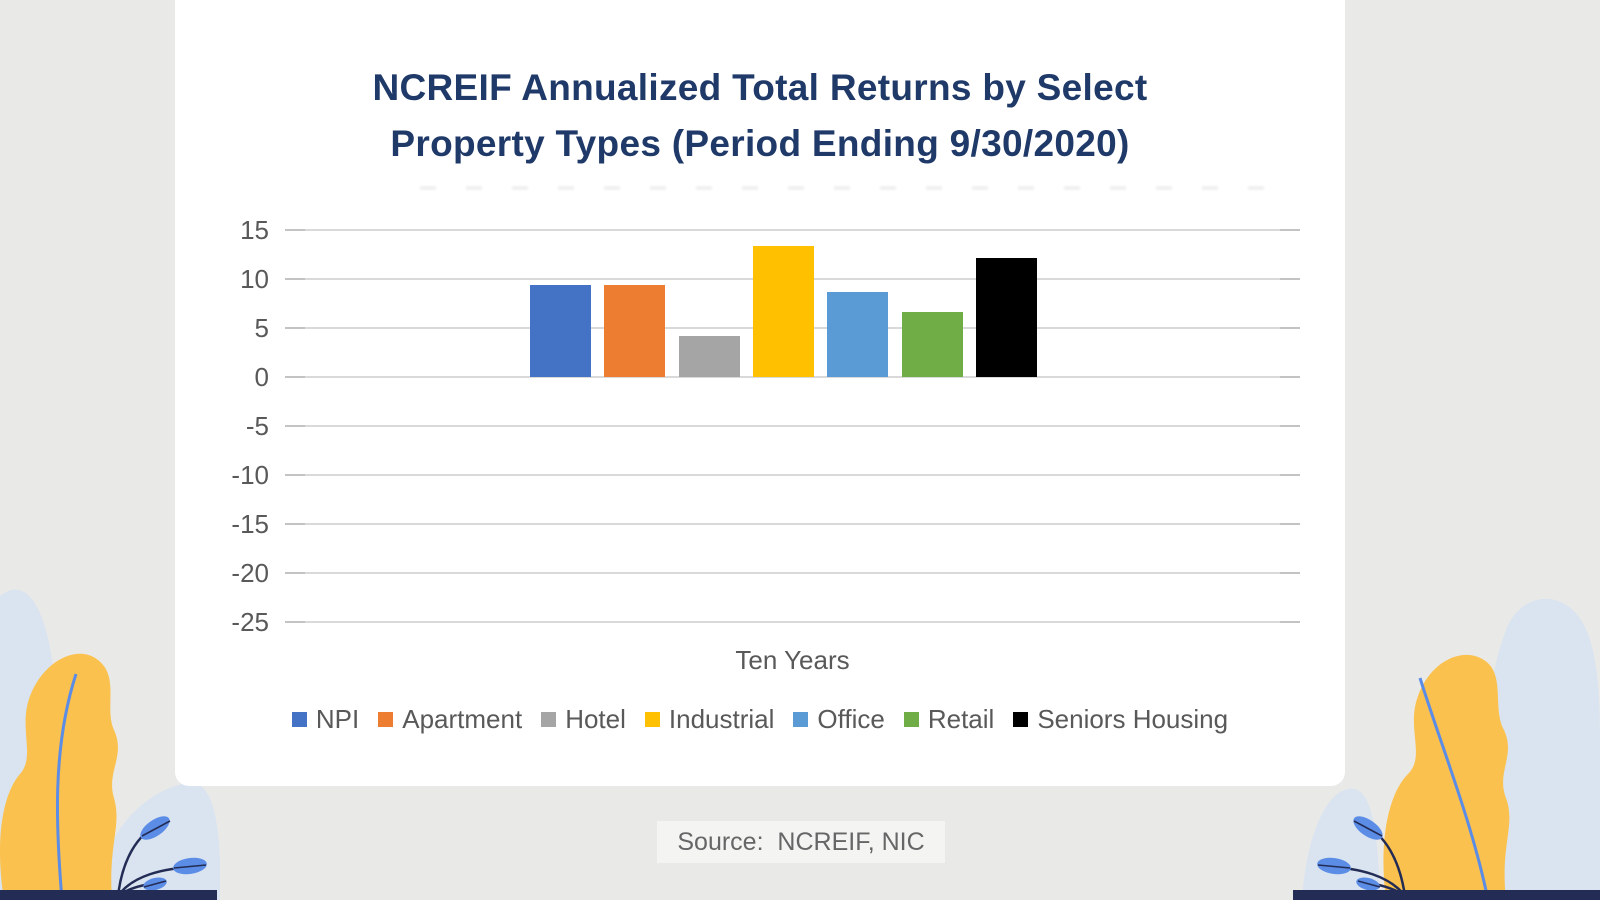  Describe the element at coordinates (1446, 895) in the screenshot. I see `ground-bar-right` at that location.